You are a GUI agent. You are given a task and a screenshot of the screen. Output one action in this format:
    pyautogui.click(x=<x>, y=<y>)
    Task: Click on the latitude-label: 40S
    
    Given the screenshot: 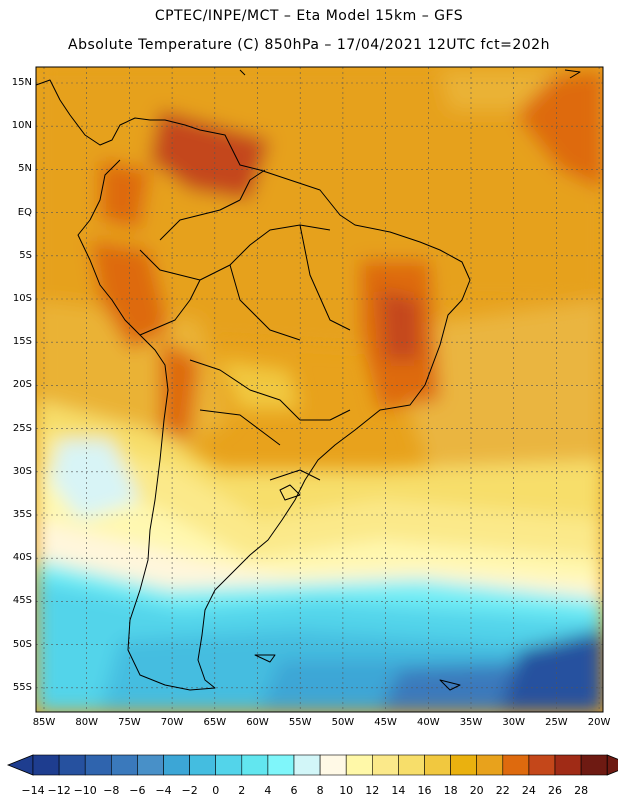 What is the action you would take?
    pyautogui.click(x=22, y=558)
    